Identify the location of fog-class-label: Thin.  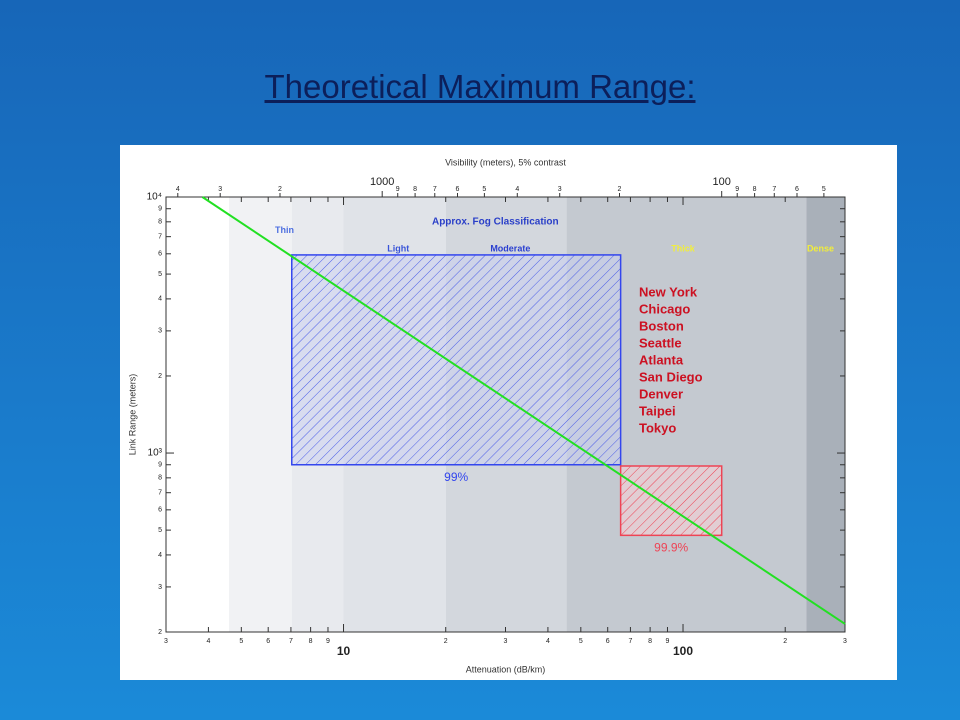
(284, 230).